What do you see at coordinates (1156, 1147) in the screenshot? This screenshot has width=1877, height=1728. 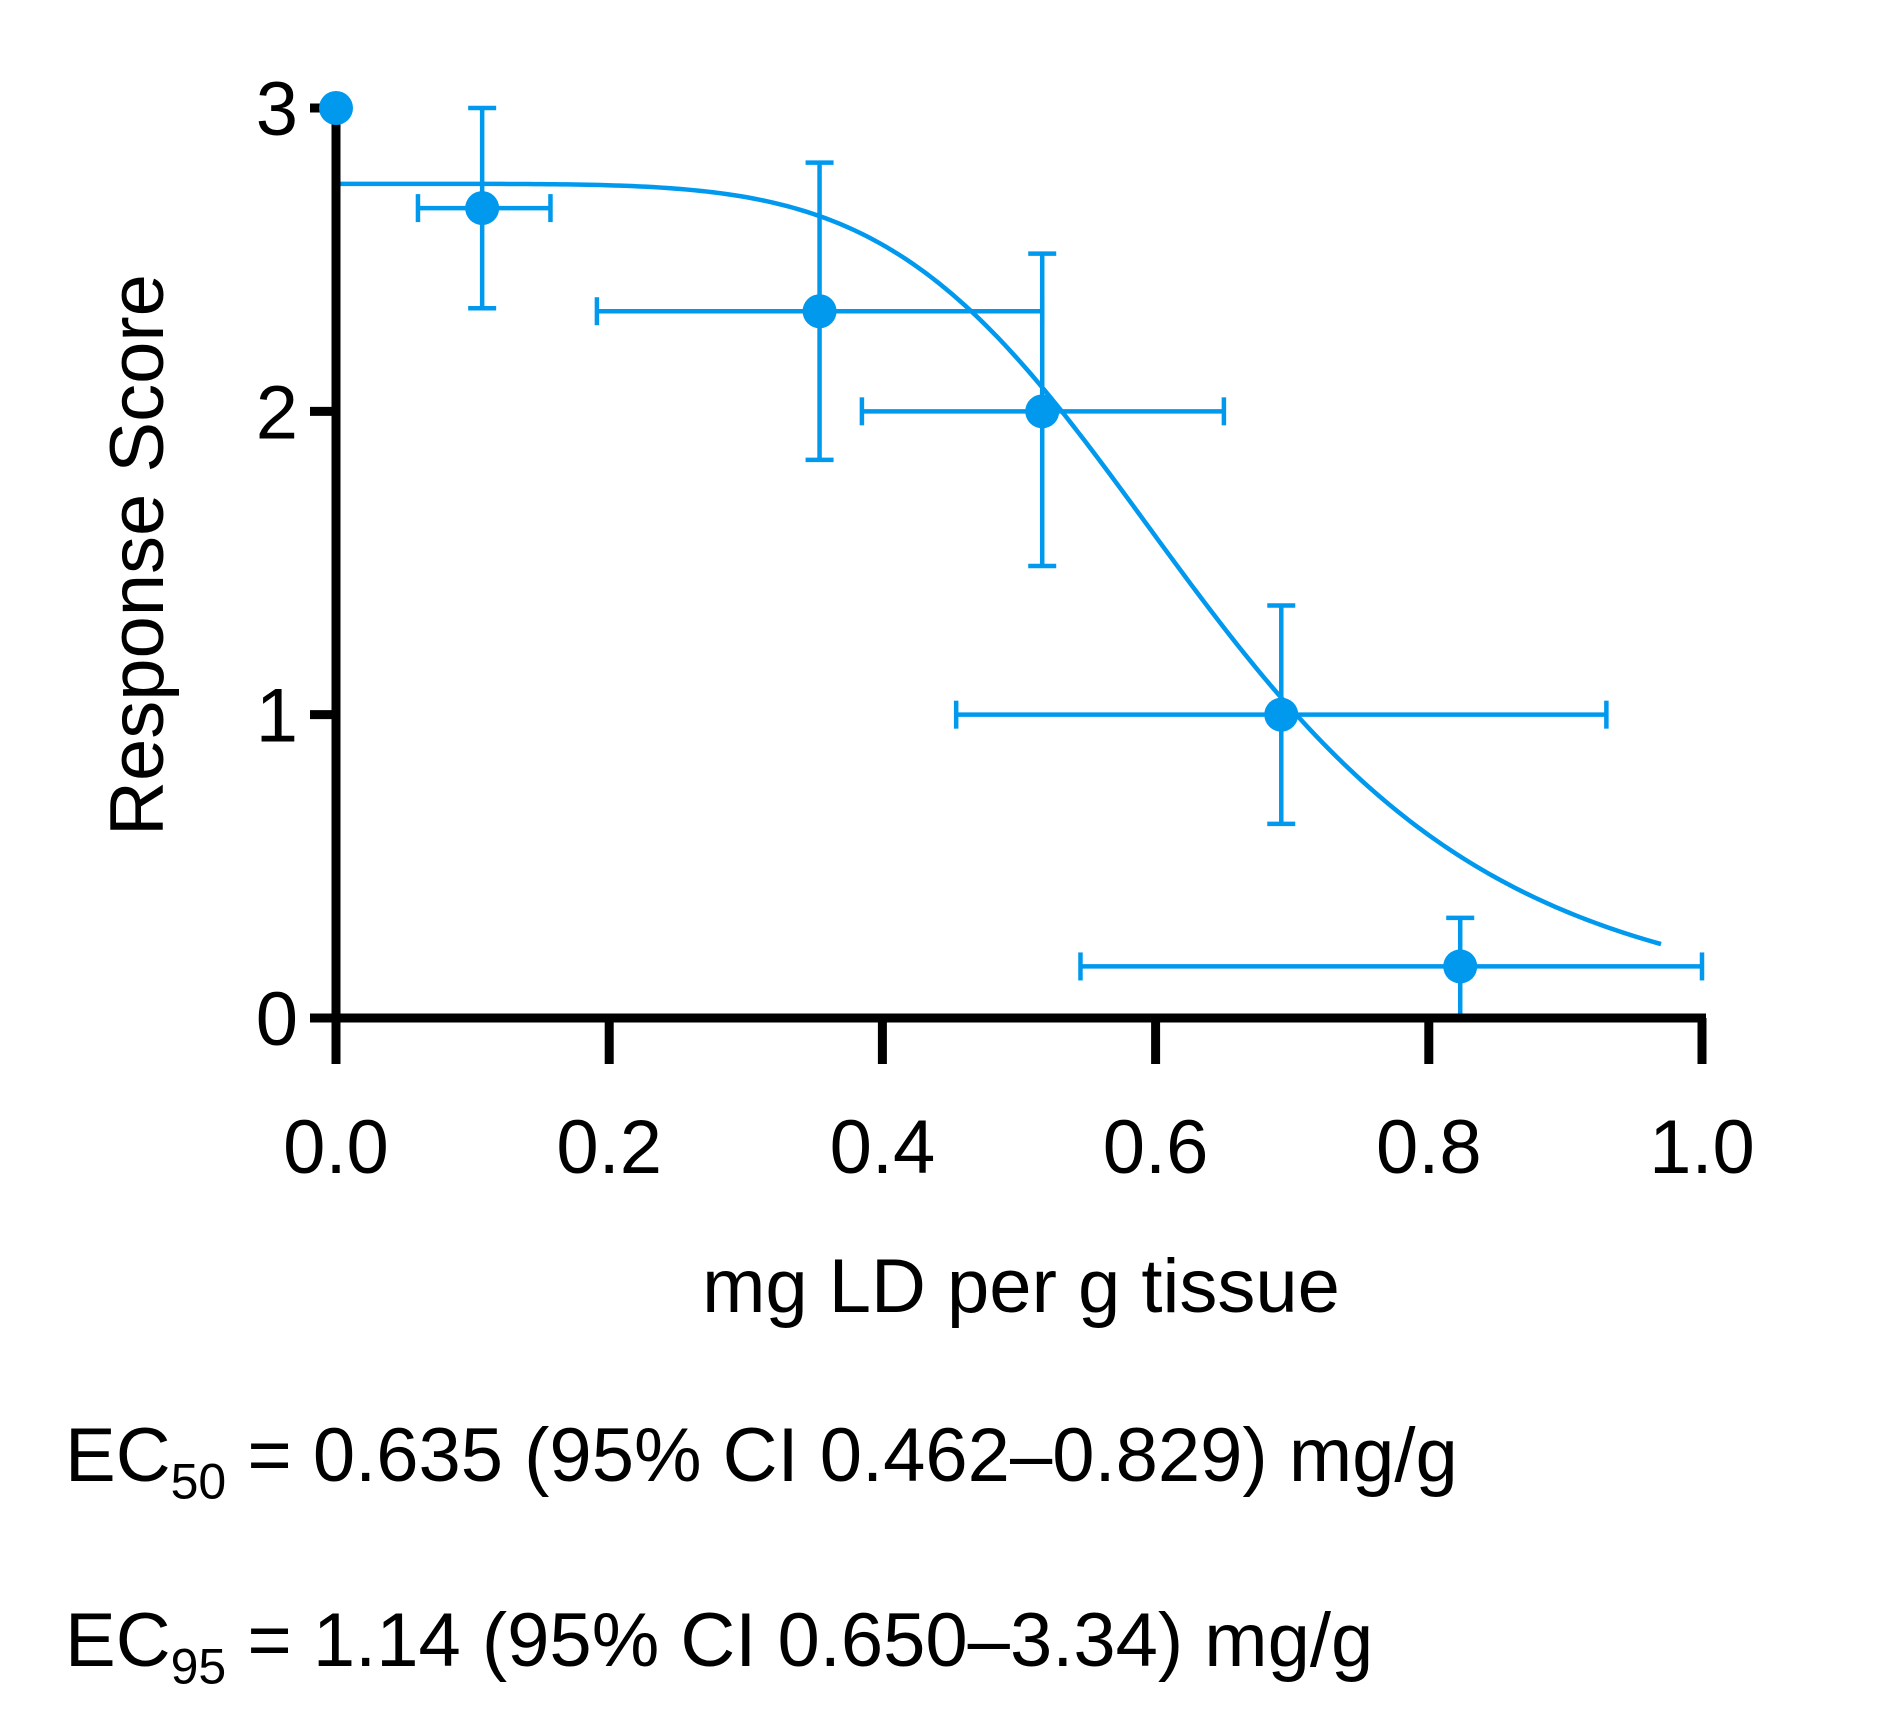 I see `x-tick-label-0.6: 0.6` at bounding box center [1156, 1147].